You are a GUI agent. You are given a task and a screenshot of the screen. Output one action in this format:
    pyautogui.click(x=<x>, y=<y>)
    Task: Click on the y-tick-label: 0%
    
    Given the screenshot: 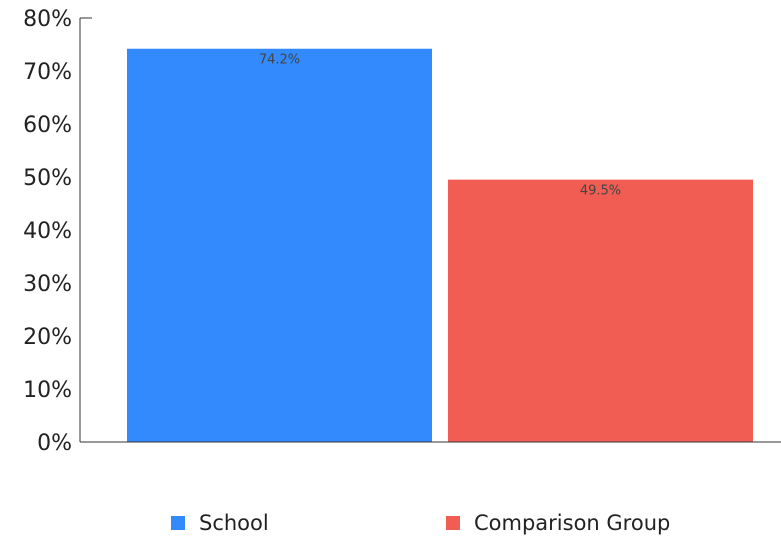 What is the action you would take?
    pyautogui.click(x=54, y=443)
    